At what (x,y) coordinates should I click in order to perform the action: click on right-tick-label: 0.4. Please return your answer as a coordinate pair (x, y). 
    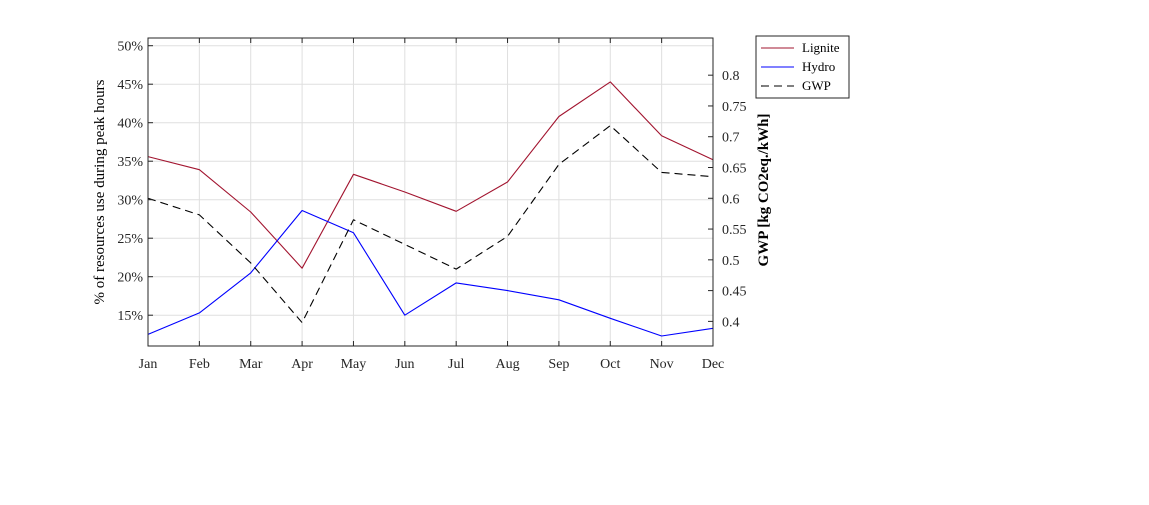
    Looking at the image, I should click on (731, 322).